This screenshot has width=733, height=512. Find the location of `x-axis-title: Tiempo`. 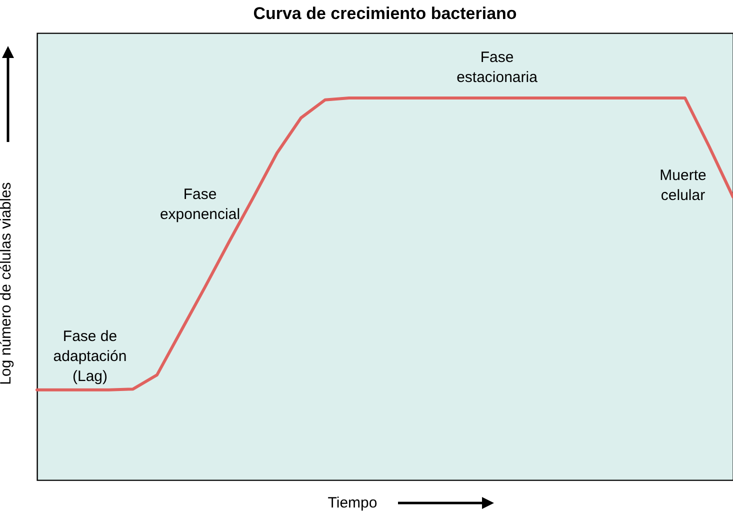

x-axis-title: Tiempo is located at coordinates (353, 503).